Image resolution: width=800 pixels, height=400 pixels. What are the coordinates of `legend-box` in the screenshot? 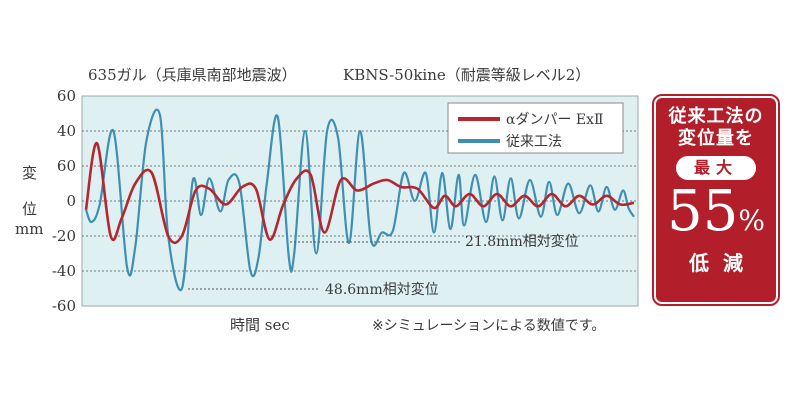 It's located at (535, 128).